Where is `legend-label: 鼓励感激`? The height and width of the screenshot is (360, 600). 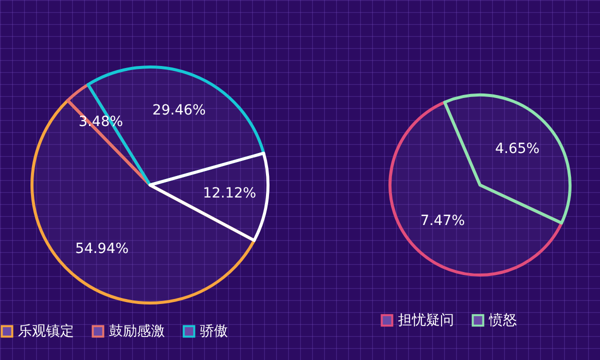 legend-label: 鼓励感激 is located at coordinates (137, 331).